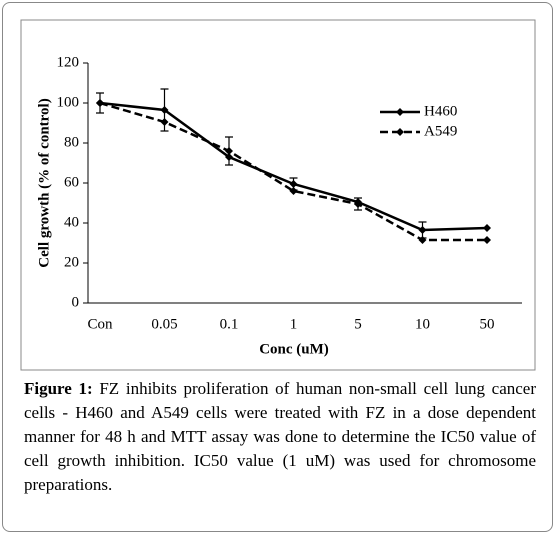 The image size is (558, 536). I want to click on y-tick-label: 100, so click(68, 102).